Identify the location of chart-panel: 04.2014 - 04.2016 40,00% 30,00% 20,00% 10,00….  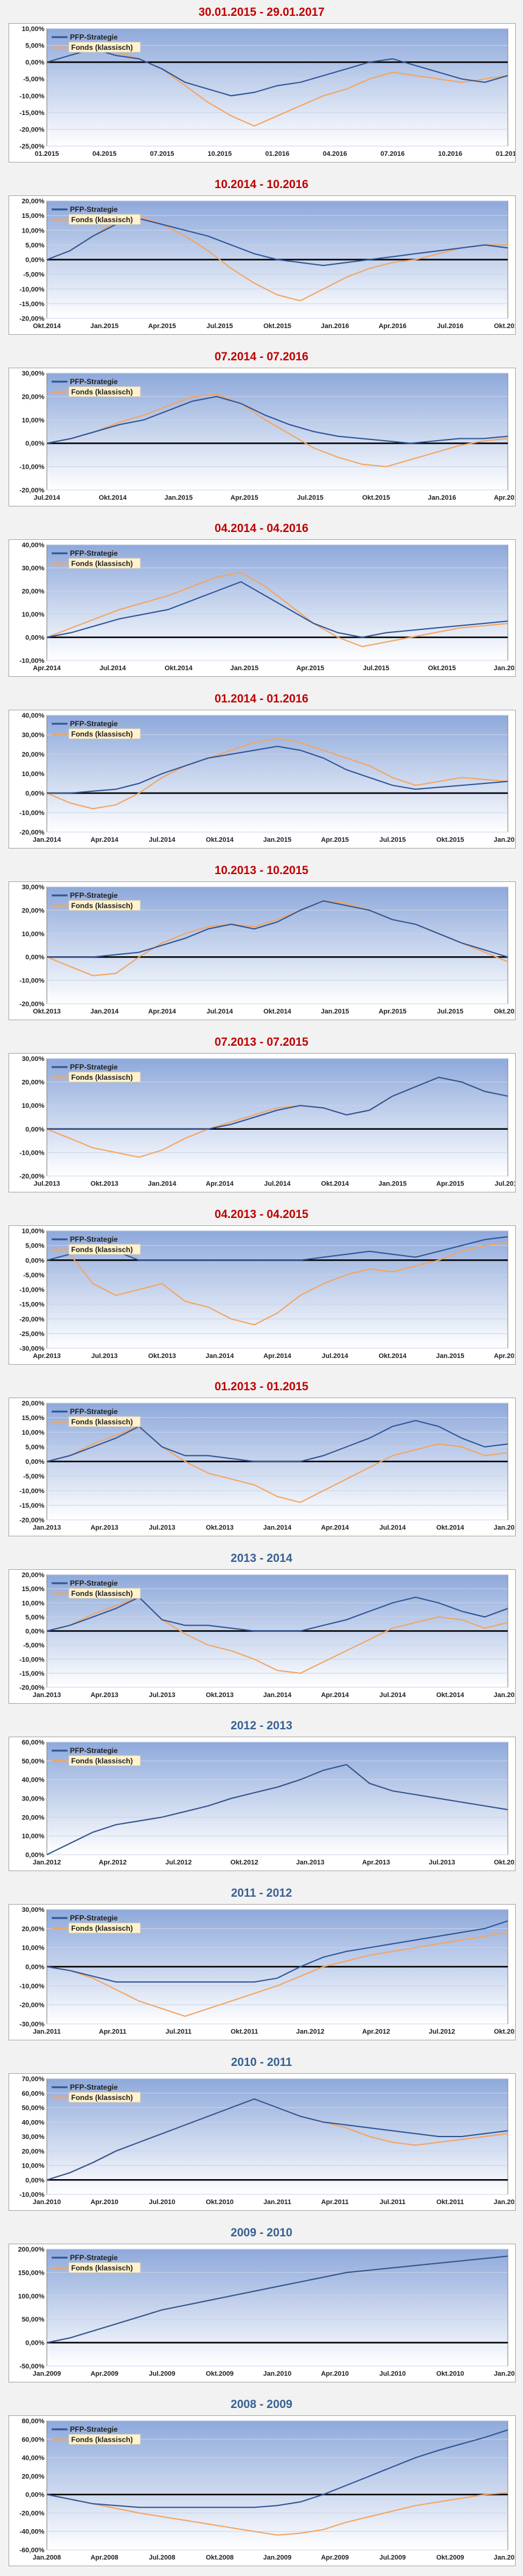
(261, 601).